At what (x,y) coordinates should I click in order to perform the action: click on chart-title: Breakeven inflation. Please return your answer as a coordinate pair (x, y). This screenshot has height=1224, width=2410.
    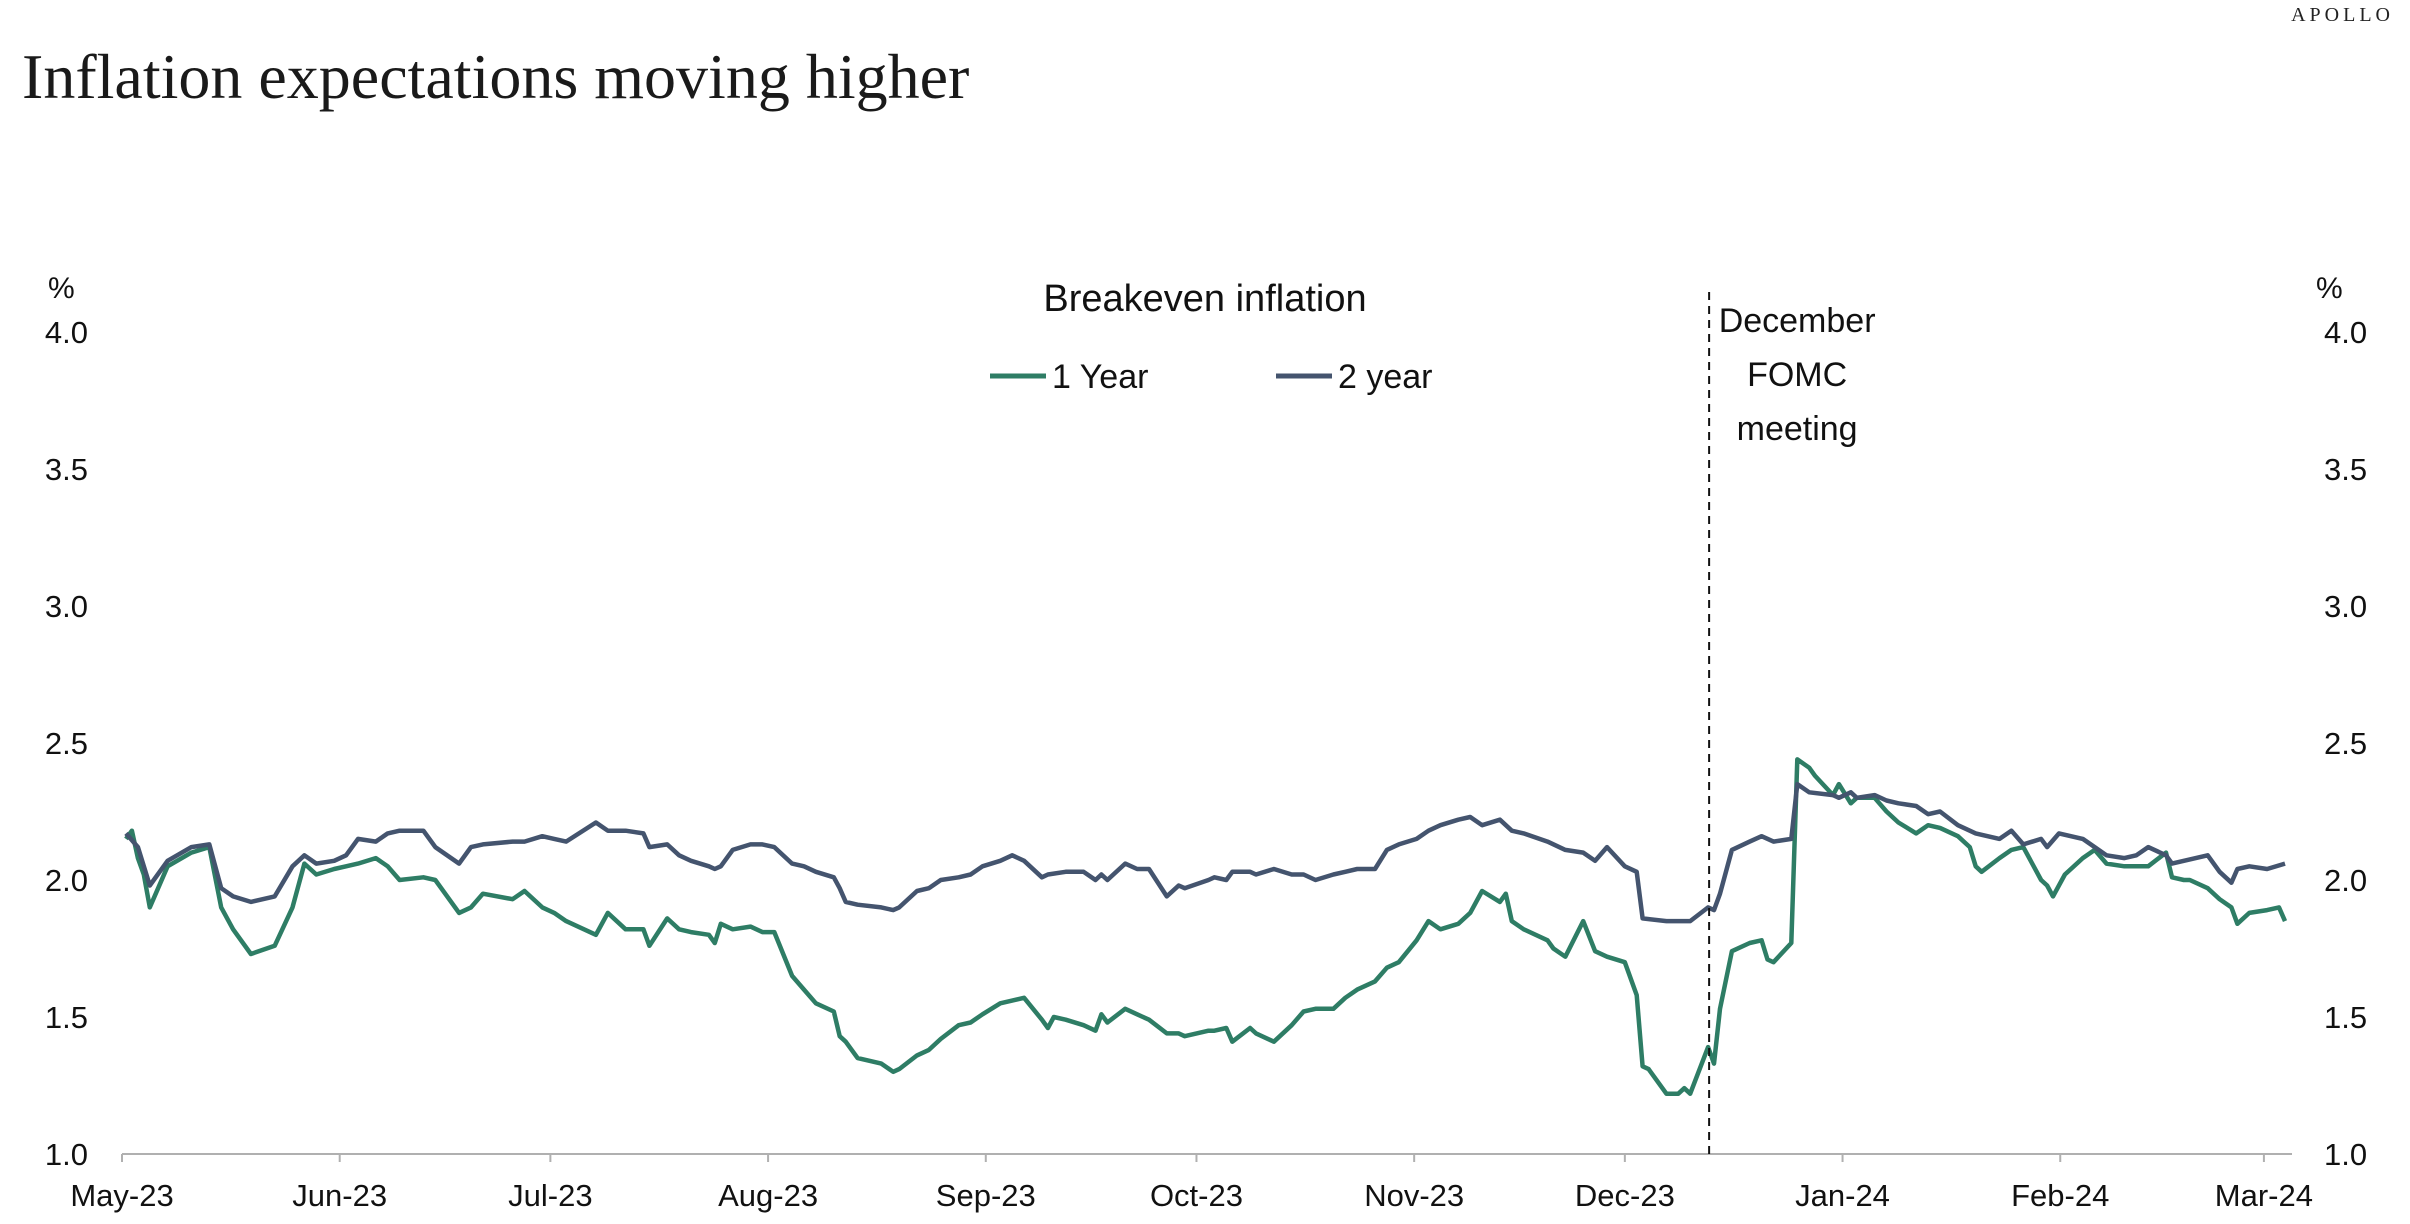
    Looking at the image, I should click on (1204, 299).